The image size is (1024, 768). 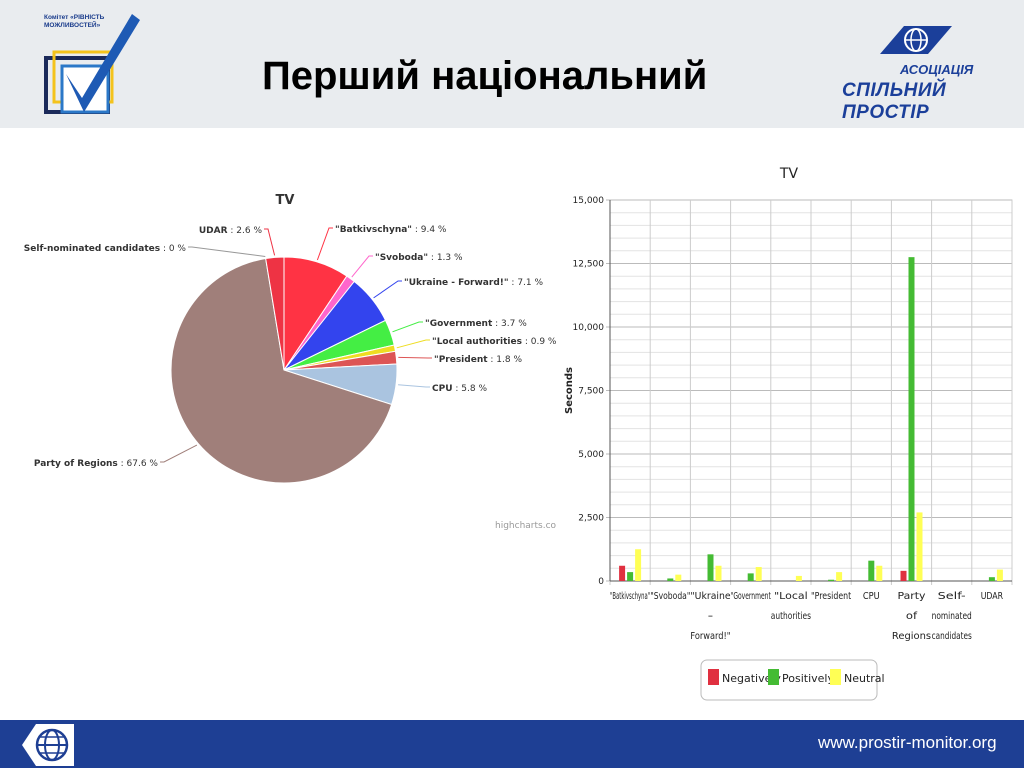 What do you see at coordinates (591, 392) in the screenshot?
I see `y-tick-label: 7,500` at bounding box center [591, 392].